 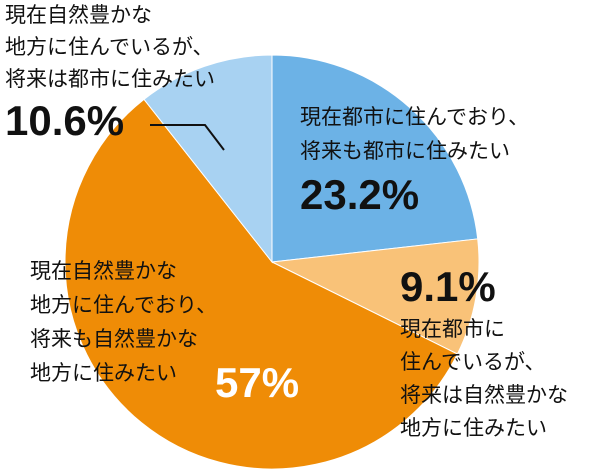 I want to click on value-label: 9.1%, so click(x=448, y=286).